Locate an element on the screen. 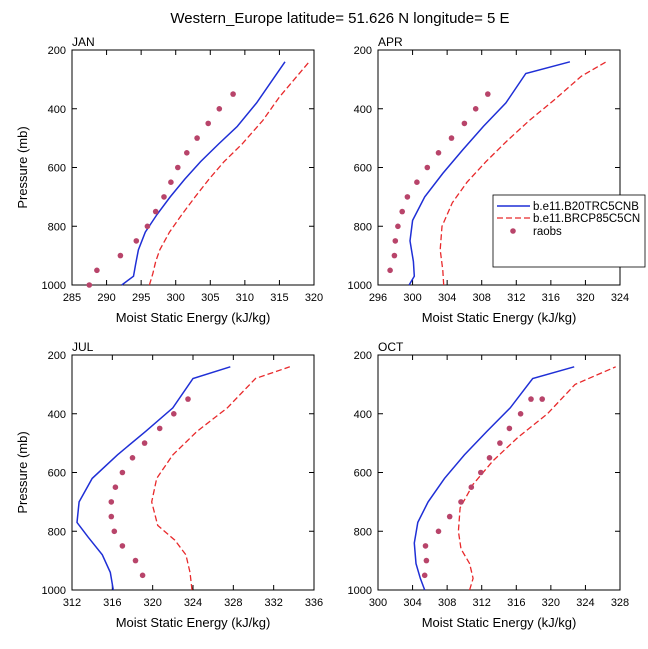 The image size is (648, 649). y-axis-label-jul: Pressure (mb) is located at coordinates (22, 472).